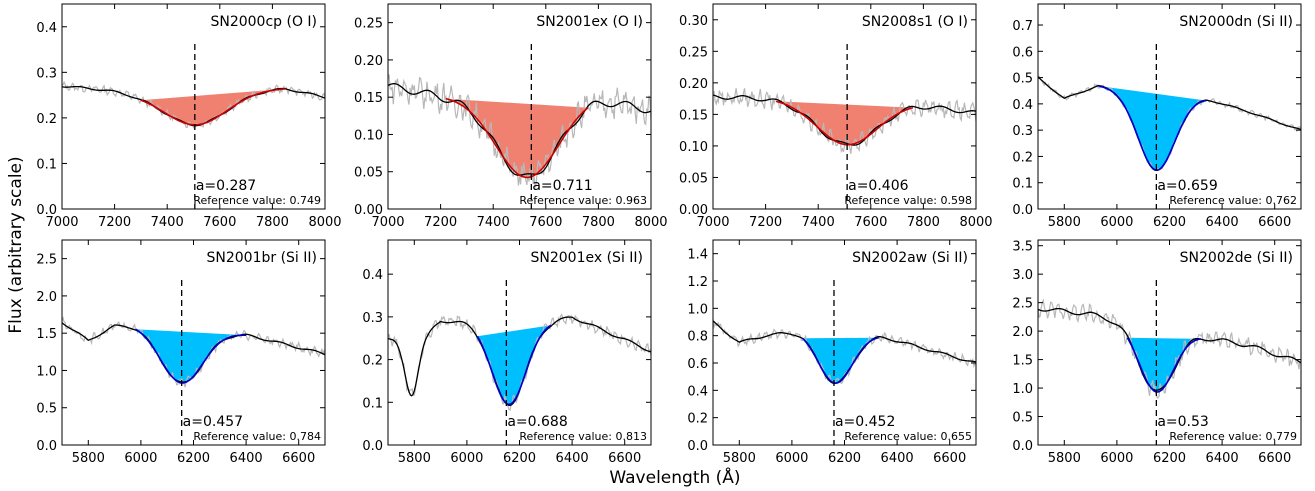  I want to click on y-tick-label: 0.05, so click(368, 173).